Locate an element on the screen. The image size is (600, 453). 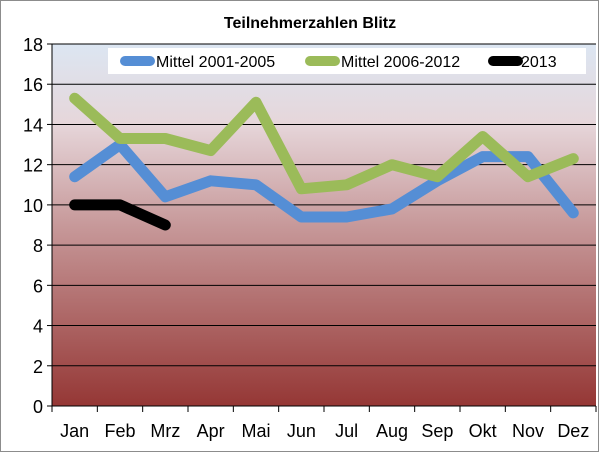
x-tick-label: Mai is located at coordinates (255, 431).